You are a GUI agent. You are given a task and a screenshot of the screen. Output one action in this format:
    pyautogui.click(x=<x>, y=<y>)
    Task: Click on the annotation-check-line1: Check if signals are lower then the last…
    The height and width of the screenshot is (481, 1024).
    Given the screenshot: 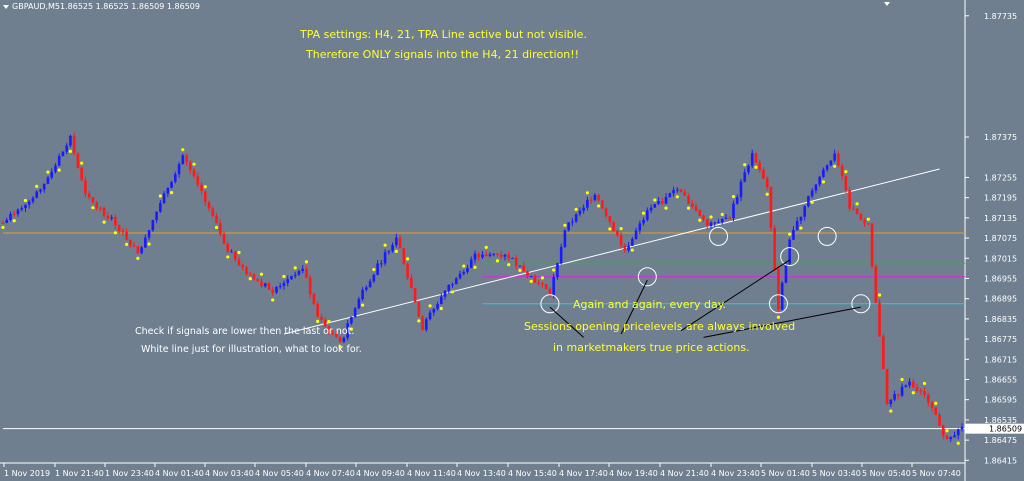 What is the action you would take?
    pyautogui.click(x=244, y=331)
    